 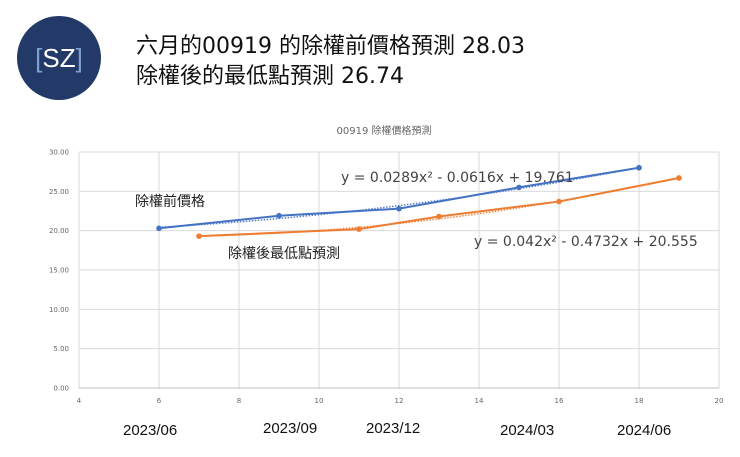 What do you see at coordinates (39, 57) in the screenshot?
I see `logo-left-bracket: [` at bounding box center [39, 57].